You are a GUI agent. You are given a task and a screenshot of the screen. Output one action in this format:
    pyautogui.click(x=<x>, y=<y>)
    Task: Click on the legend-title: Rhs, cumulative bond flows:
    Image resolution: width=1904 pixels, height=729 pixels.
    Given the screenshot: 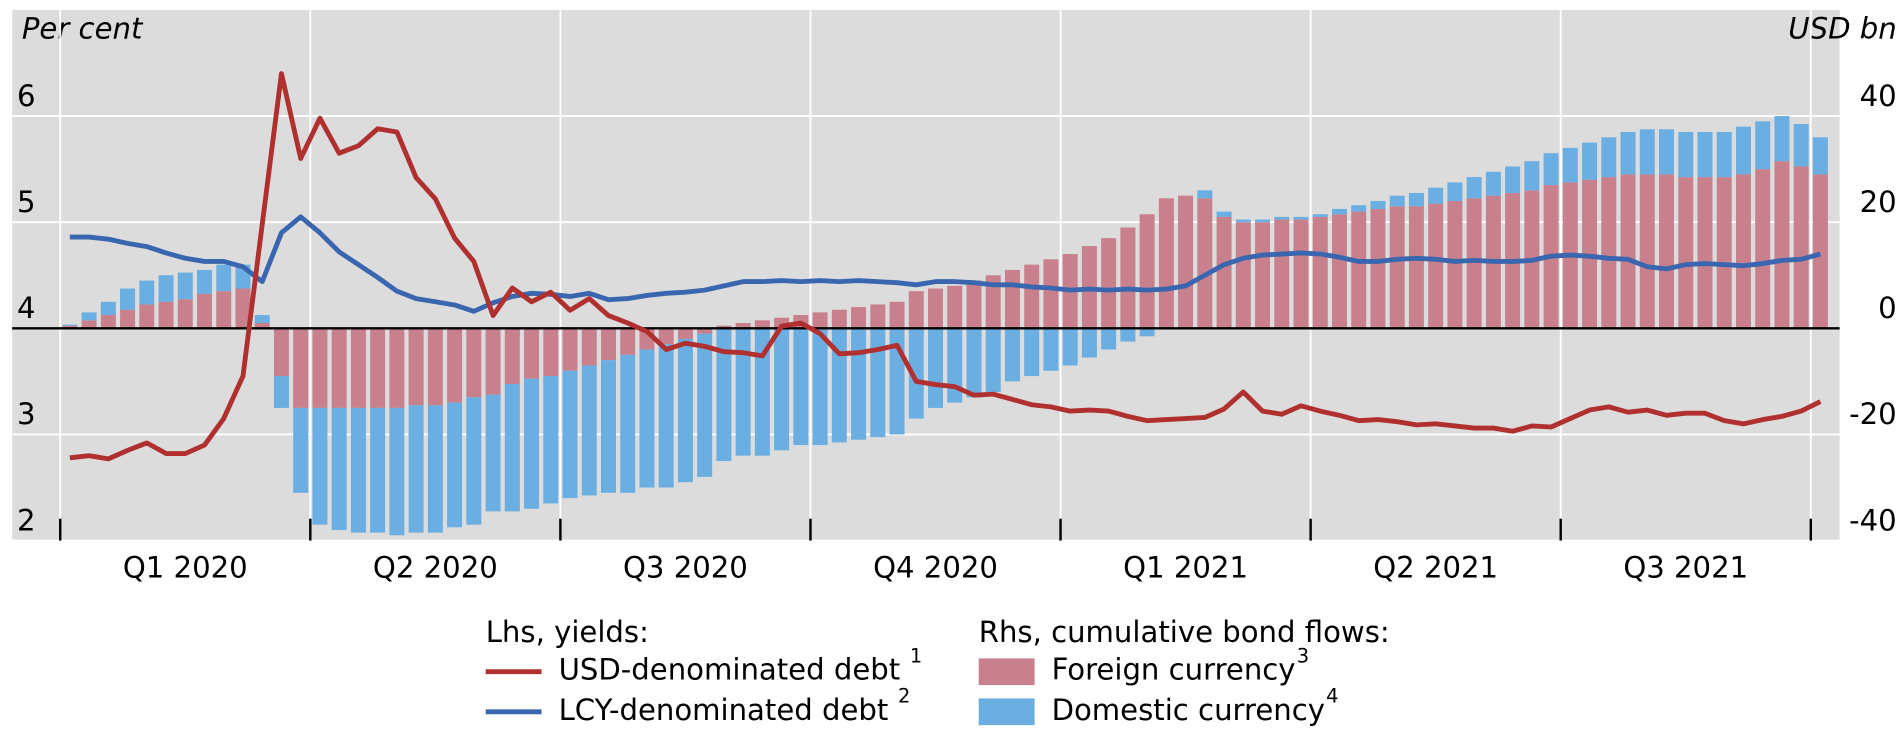 What is the action you would take?
    pyautogui.click(x=1184, y=632)
    